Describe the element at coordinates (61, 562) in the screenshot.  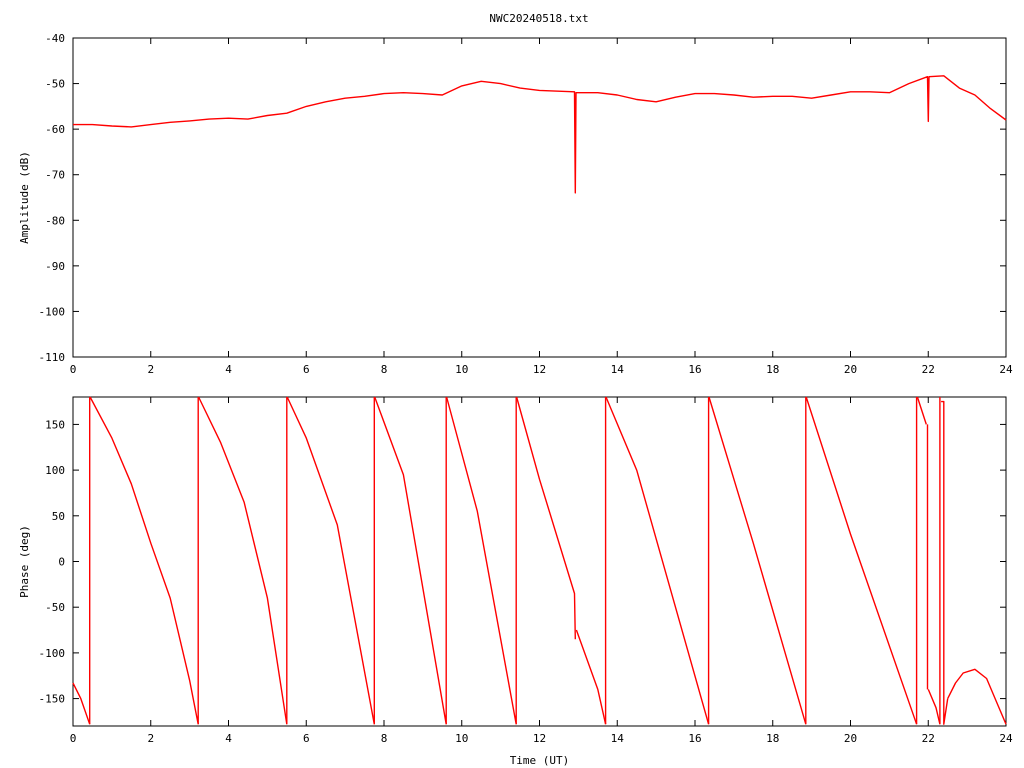
I see `y-tick-label: 0` at that location.